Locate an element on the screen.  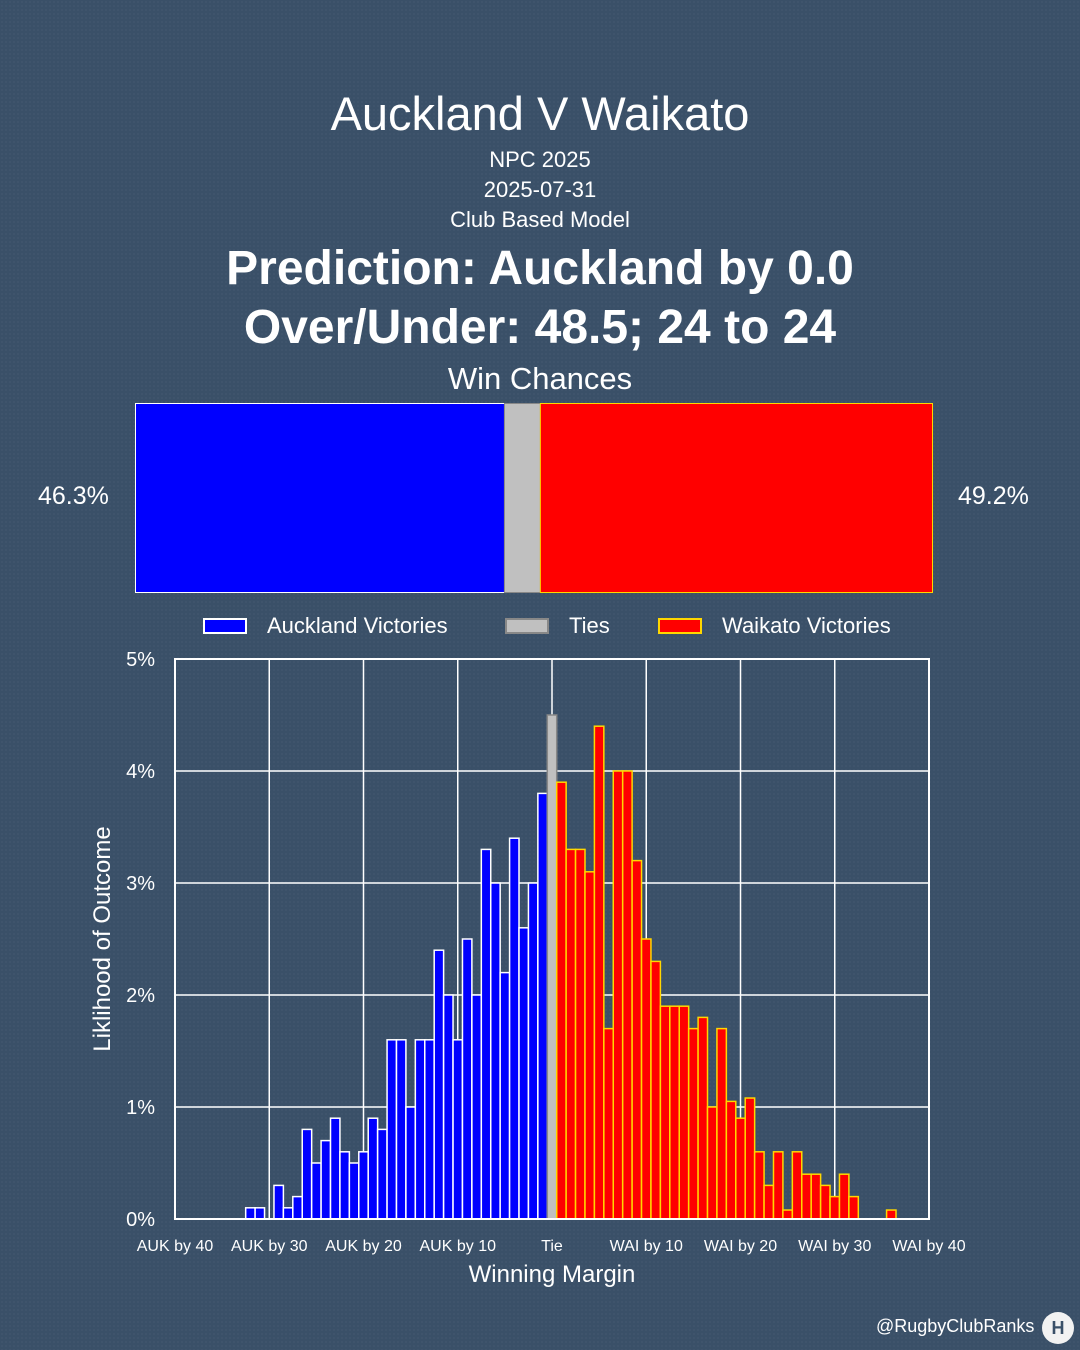
x-tick-label: Tie is located at coordinates (552, 1246).